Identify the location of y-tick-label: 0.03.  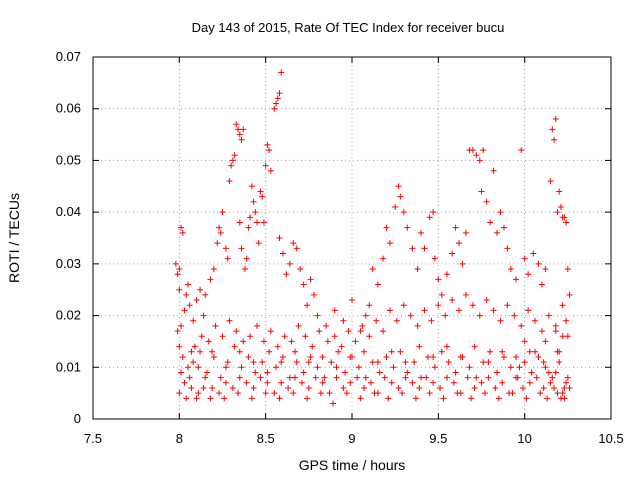
(68, 263).